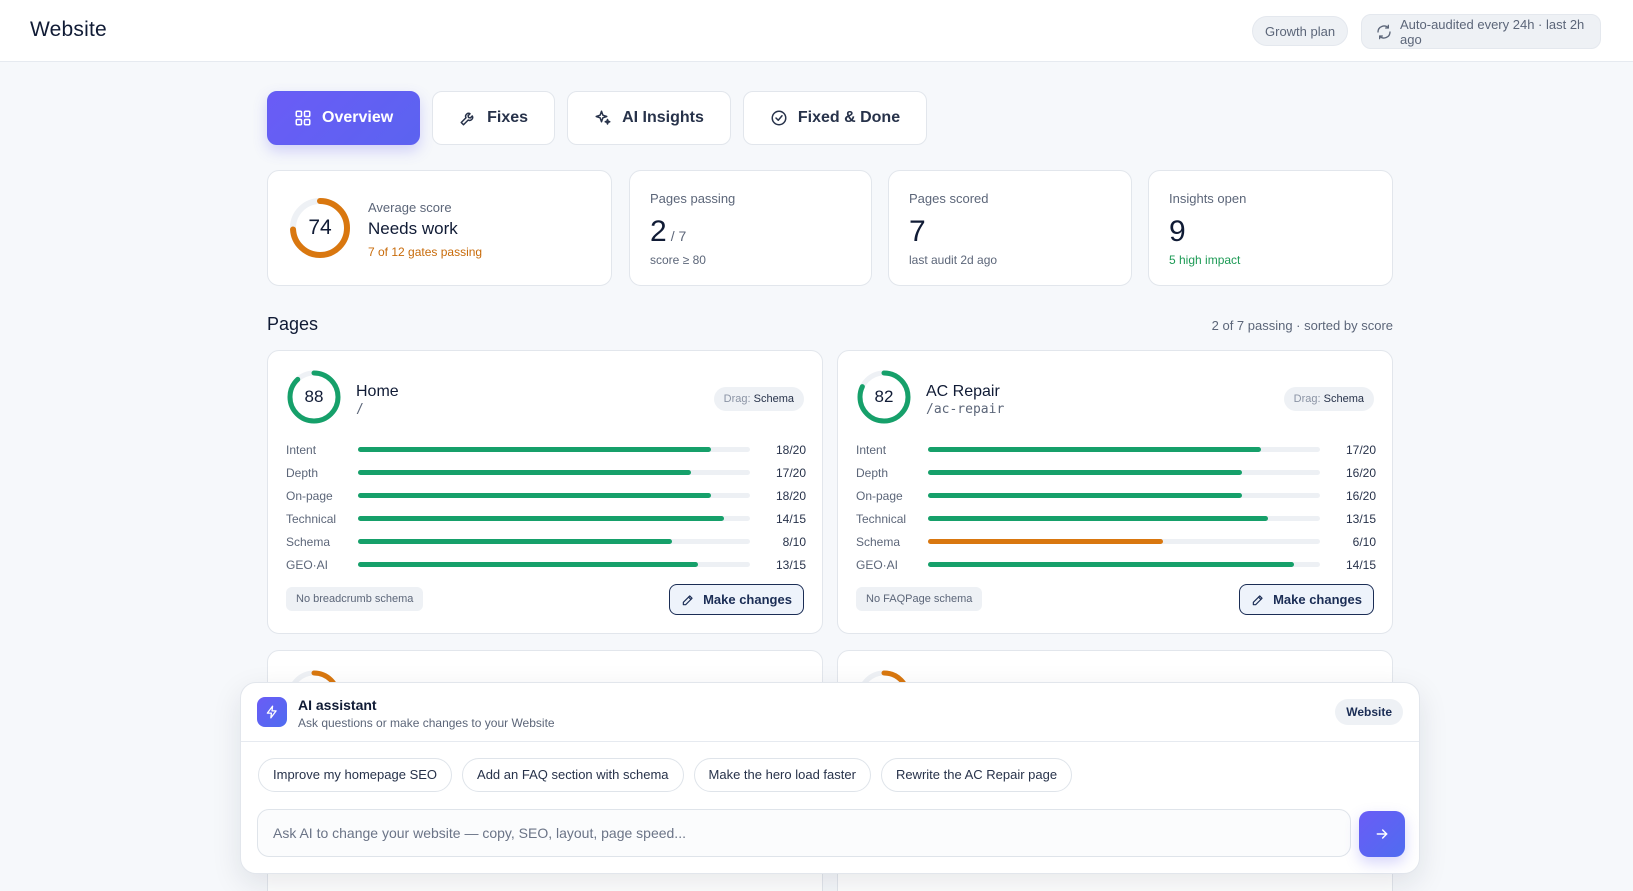 The width and height of the screenshot is (1633, 891). Describe the element at coordinates (693, 198) in the screenshot. I see `stat-label: Pages passing` at that location.